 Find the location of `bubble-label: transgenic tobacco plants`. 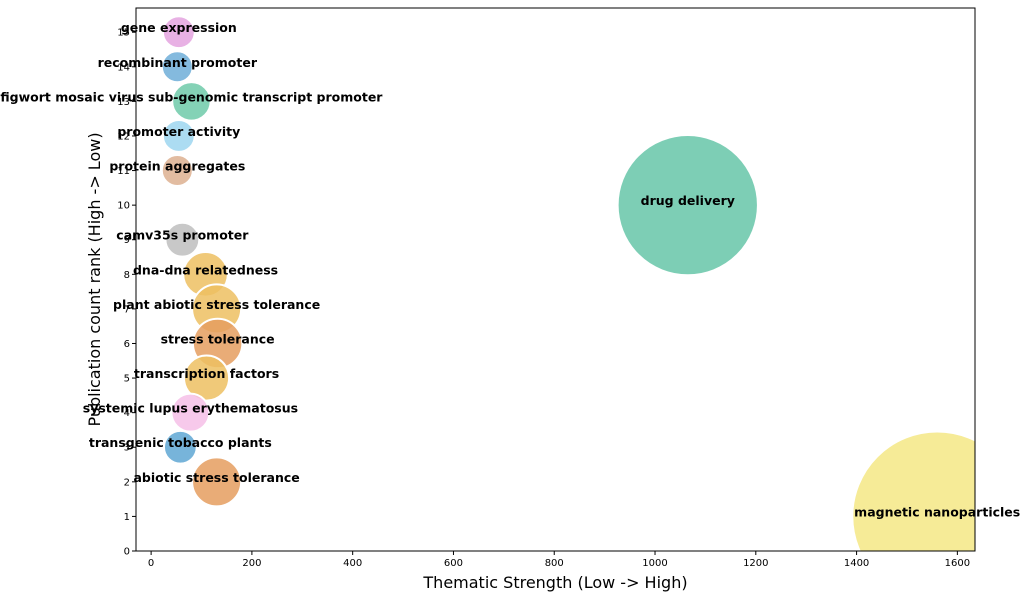

bubble-label: transgenic tobacco plants is located at coordinates (180, 442).